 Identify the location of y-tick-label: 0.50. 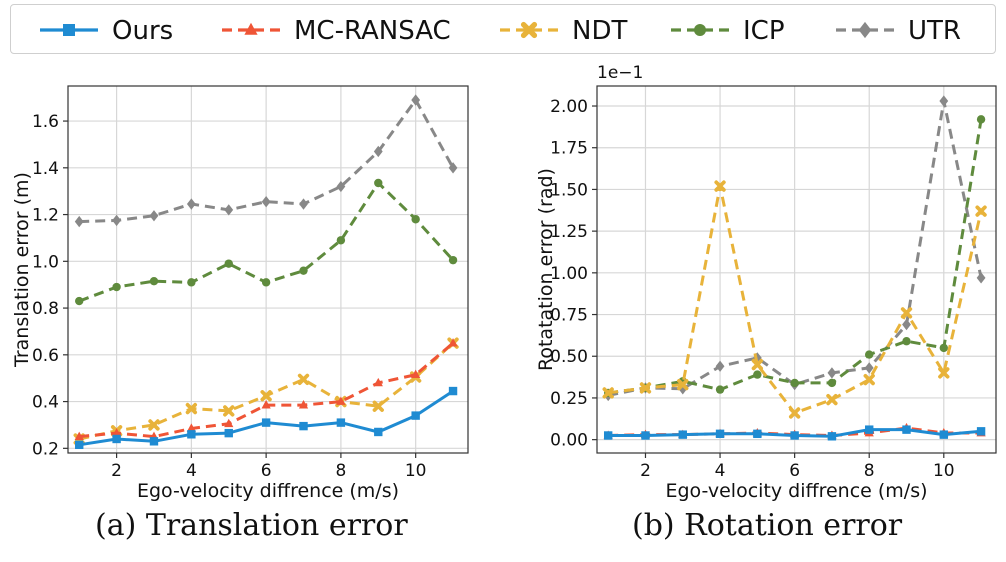
(569, 357).